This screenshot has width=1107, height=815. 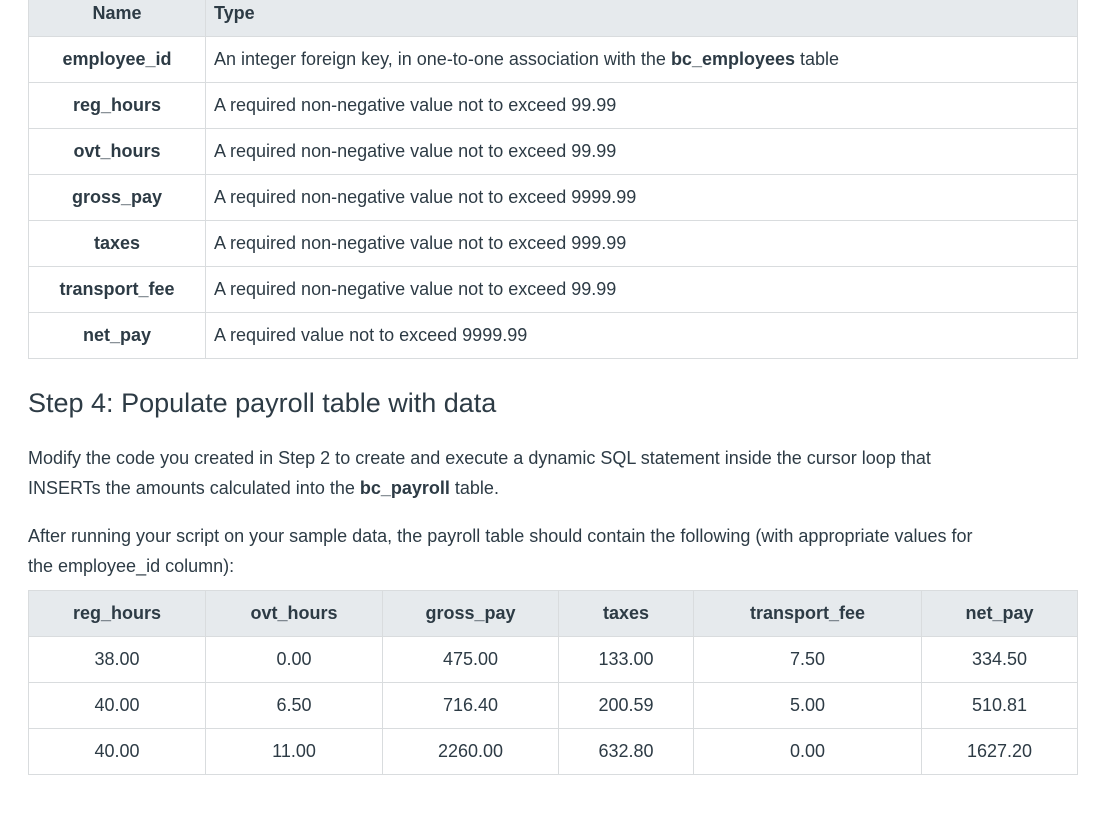 What do you see at coordinates (626, 705) in the screenshot?
I see `payroll-value-cell: 200.59` at bounding box center [626, 705].